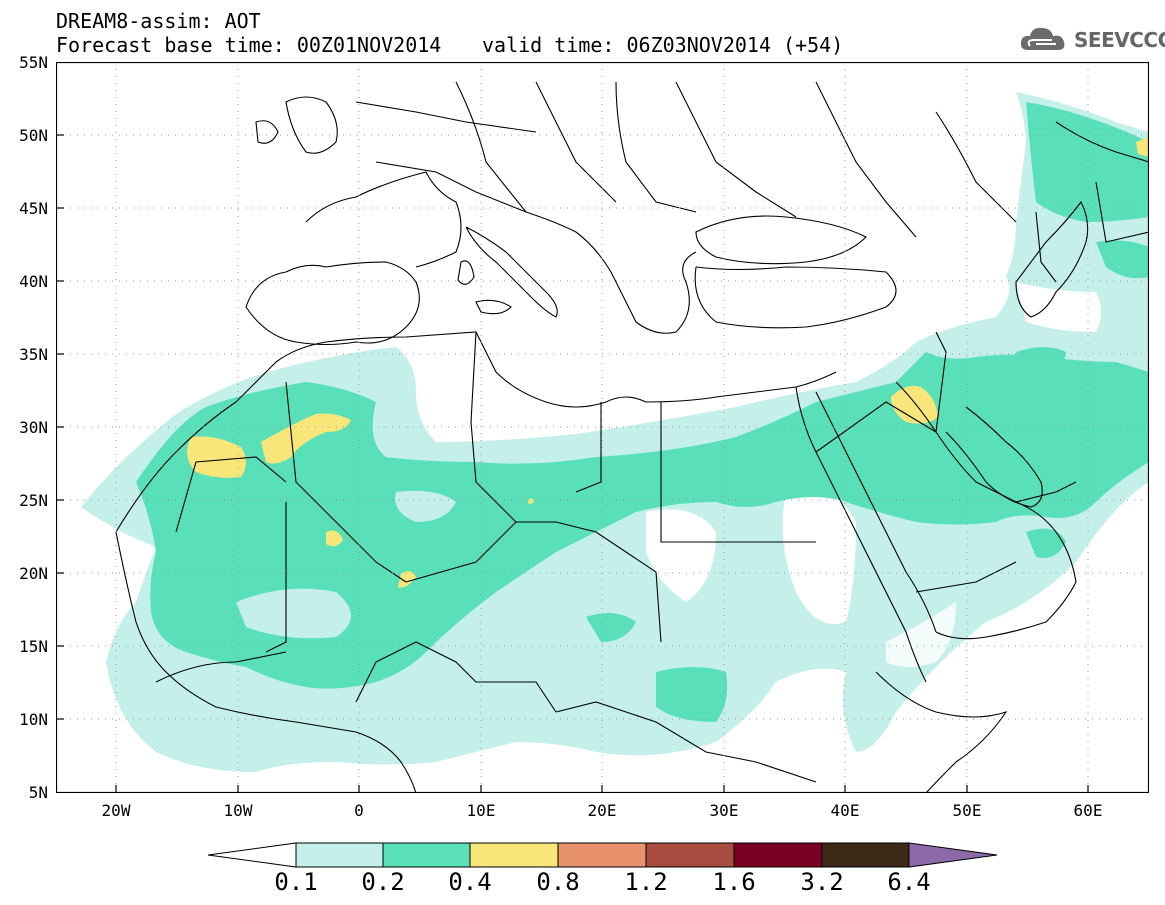 This screenshot has width=1165, height=905. I want to click on lon-label-0: 0, so click(359, 810).